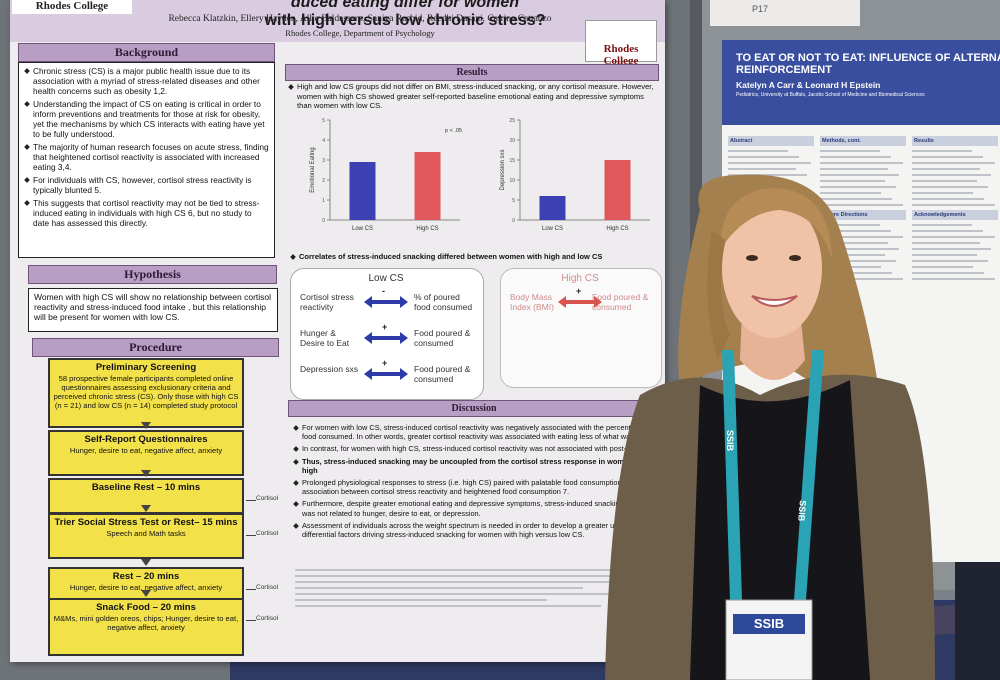  Describe the element at coordinates (313, 169) in the screenshot. I see `y-axis-label: Emotional Eating` at that location.